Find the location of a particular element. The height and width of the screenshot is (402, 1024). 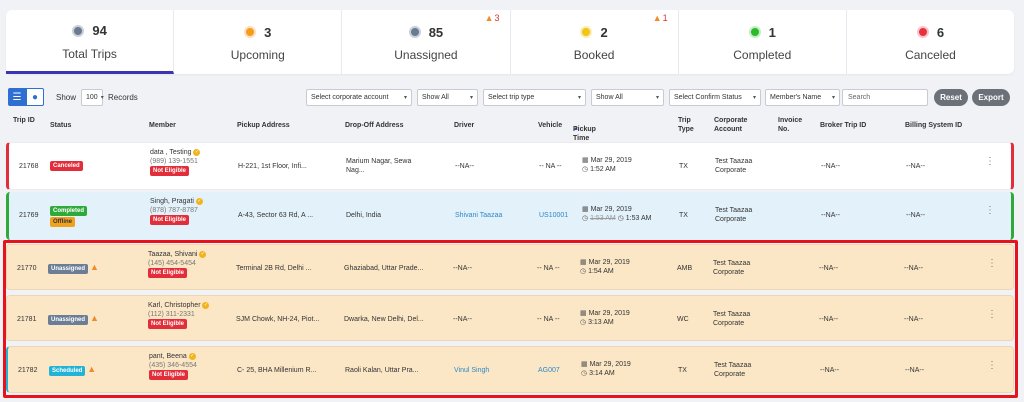

records-per-page-select: 100 ▾ is located at coordinates (92, 97).